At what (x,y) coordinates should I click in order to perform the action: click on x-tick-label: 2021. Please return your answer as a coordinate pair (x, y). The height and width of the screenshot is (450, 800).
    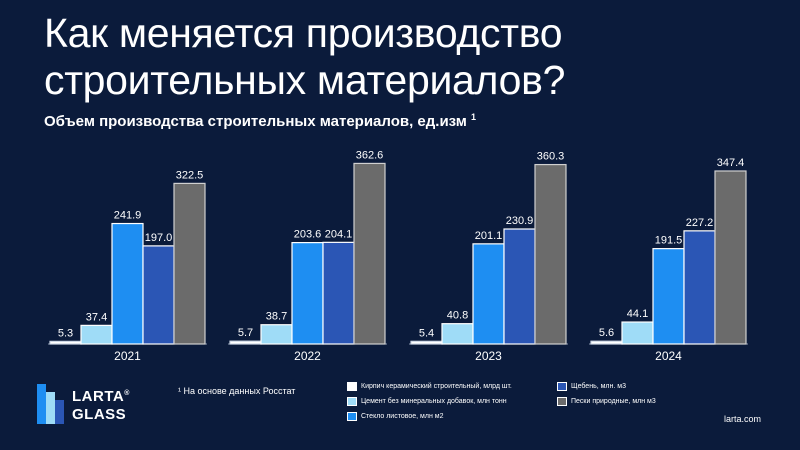
    Looking at the image, I should click on (127, 356).